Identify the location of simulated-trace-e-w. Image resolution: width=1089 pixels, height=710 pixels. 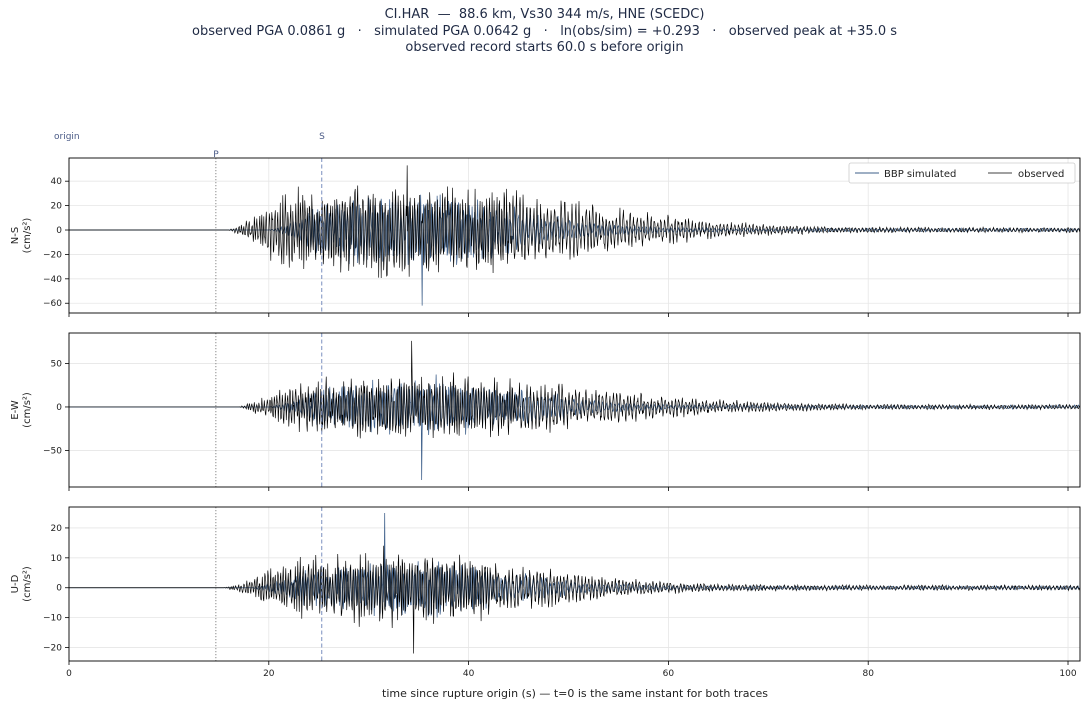
(574, 427).